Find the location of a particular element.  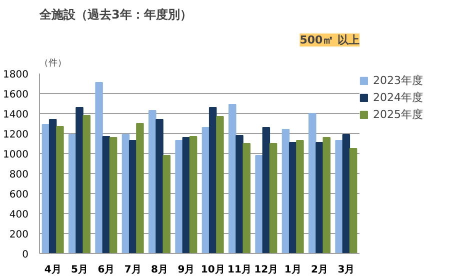

y-tick-label: 400 is located at coordinates (19, 215).